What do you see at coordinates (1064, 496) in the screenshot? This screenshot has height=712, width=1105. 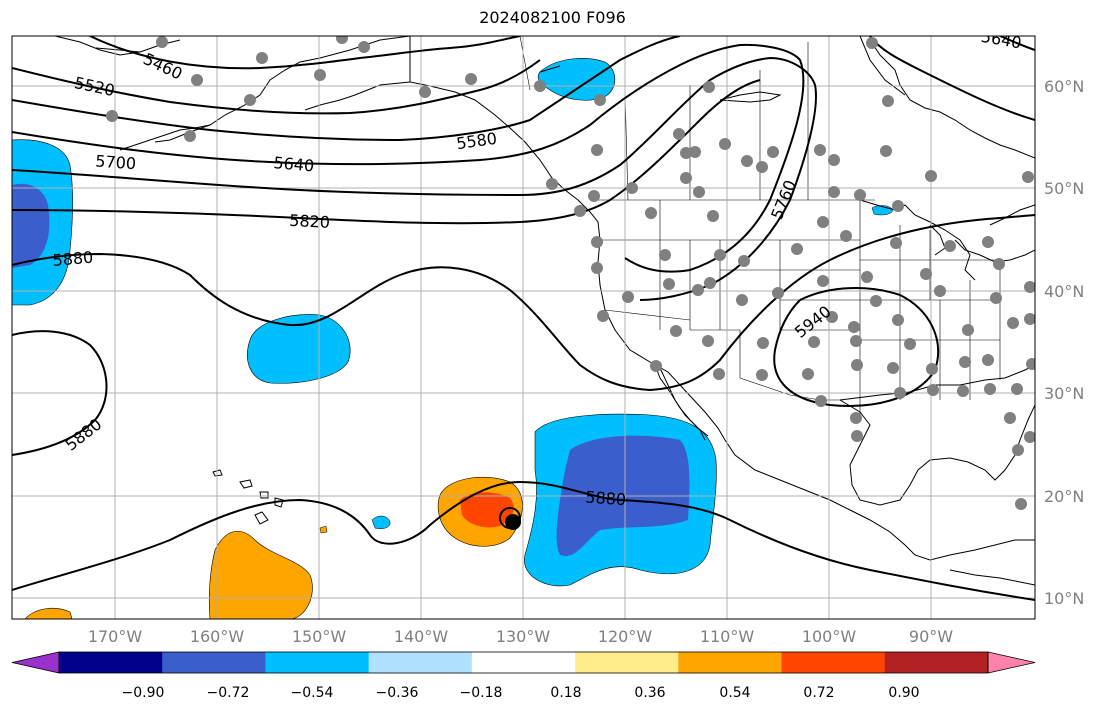 I see `lat-tick: 20°N` at bounding box center [1064, 496].